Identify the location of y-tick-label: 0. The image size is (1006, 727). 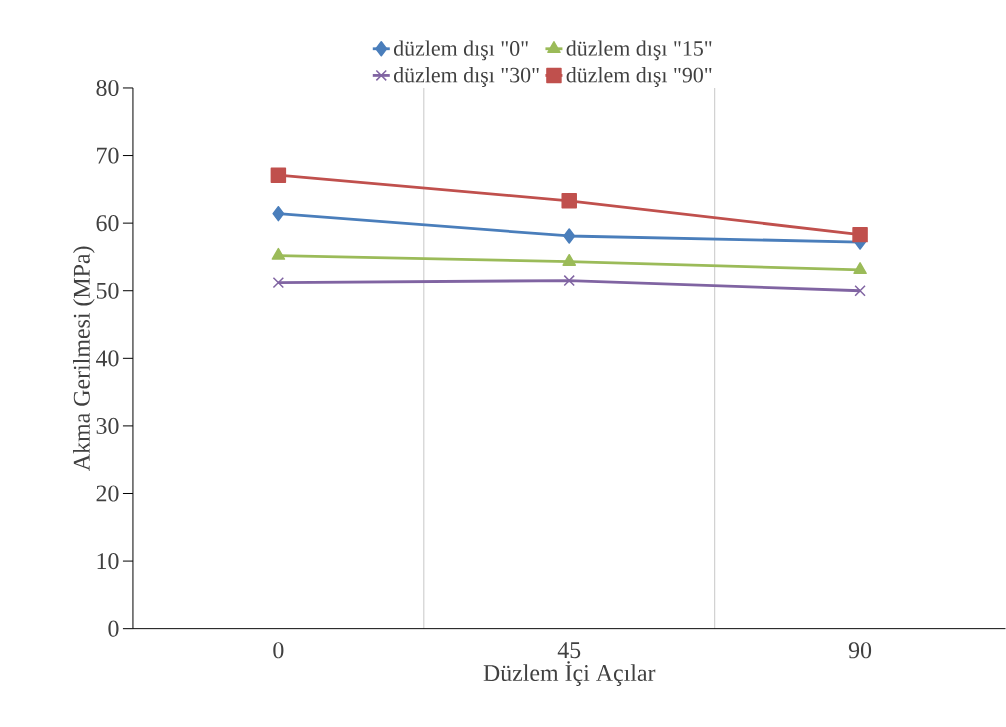
(113, 628).